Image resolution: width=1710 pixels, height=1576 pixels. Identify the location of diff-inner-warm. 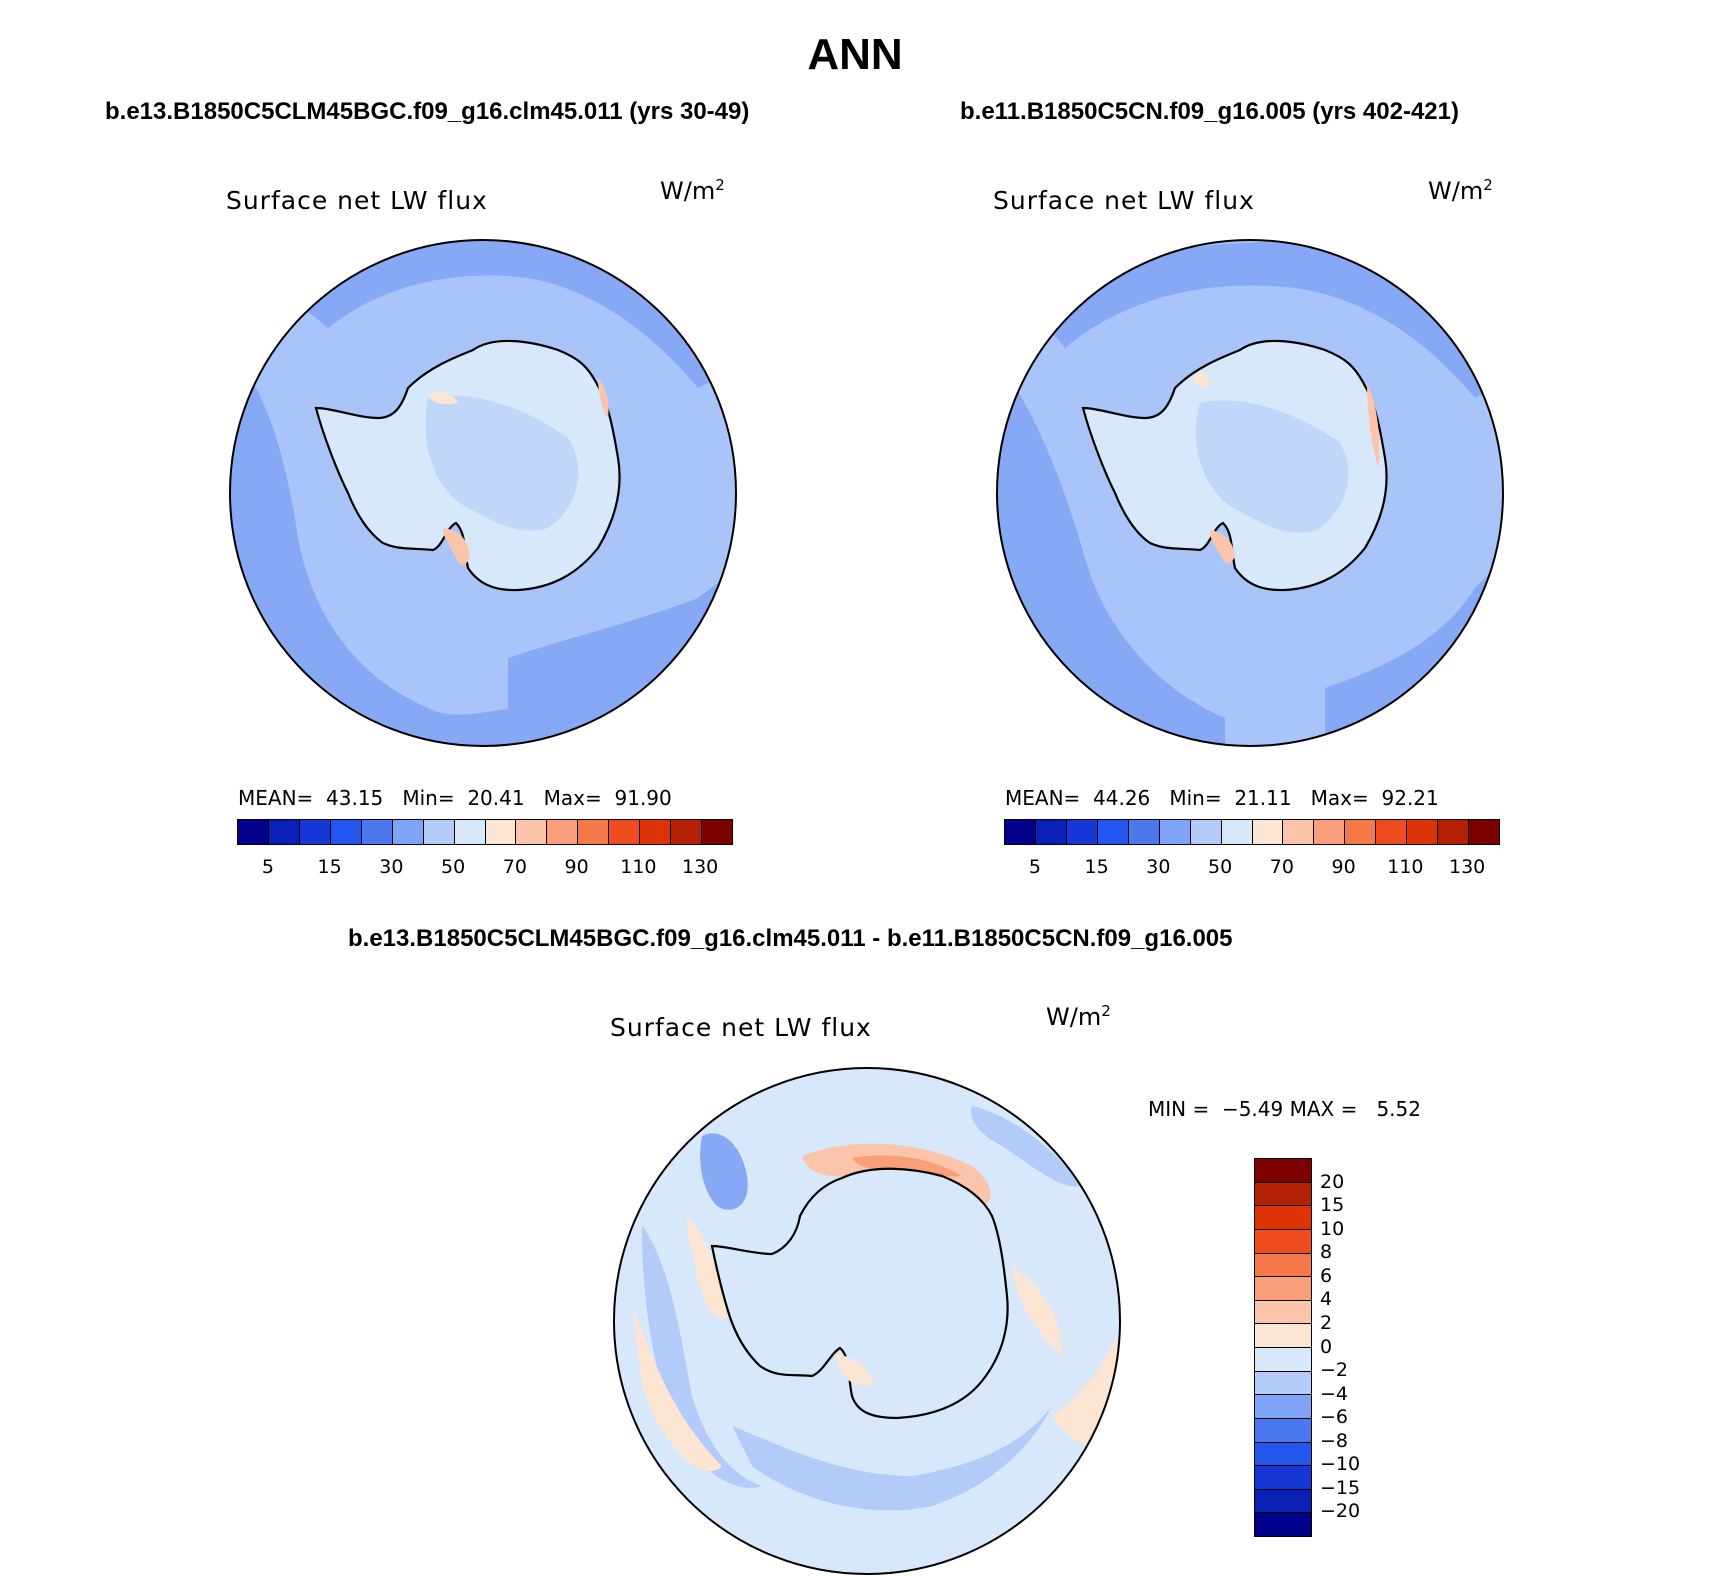
(854, 1370).